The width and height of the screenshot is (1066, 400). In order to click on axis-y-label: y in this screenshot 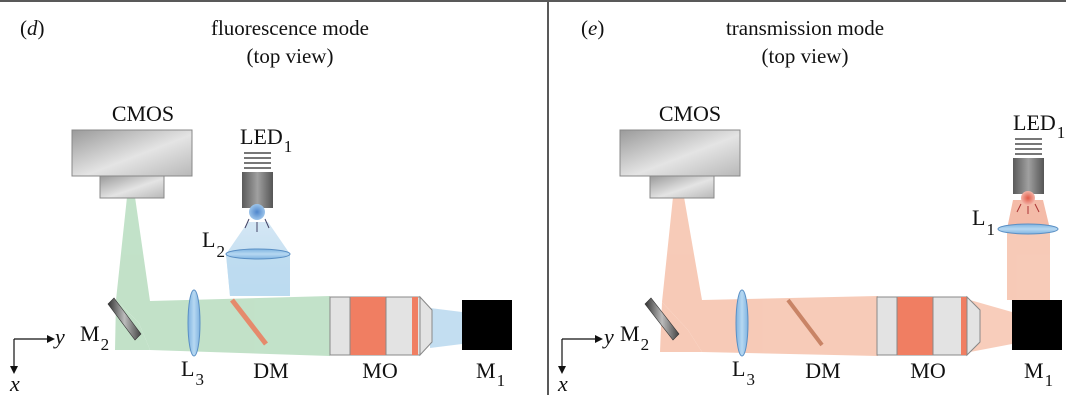, I will do `click(59, 336)`.